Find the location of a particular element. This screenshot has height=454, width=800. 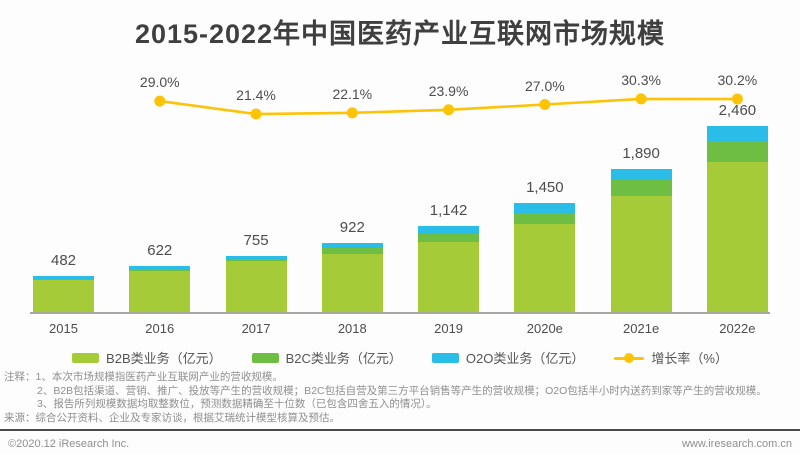

bar-total-label: 922 is located at coordinates (352, 227).